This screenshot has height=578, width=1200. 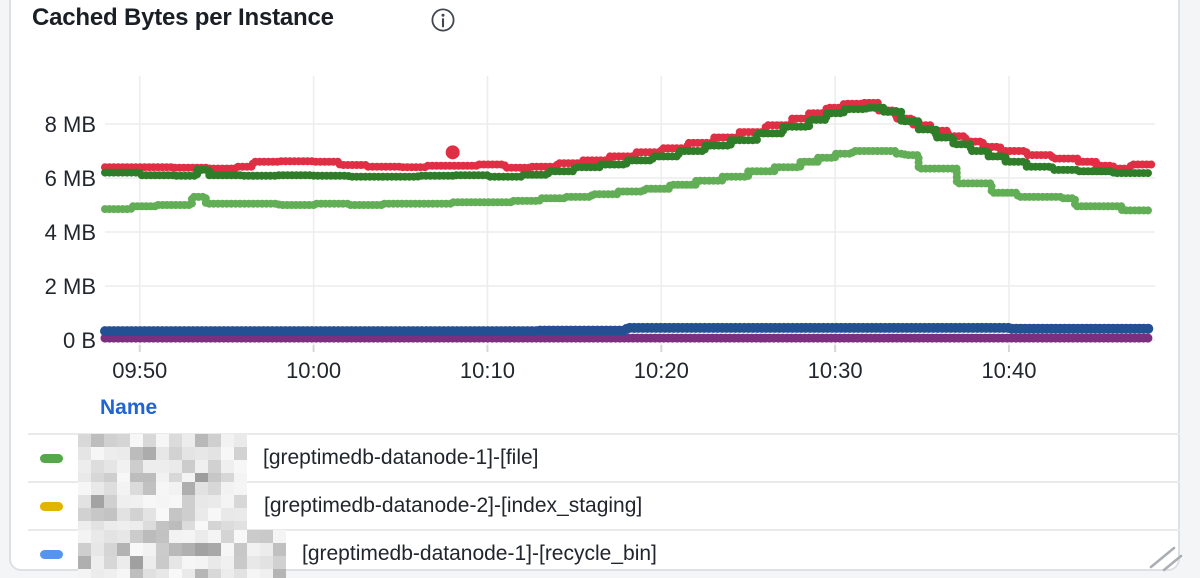 What do you see at coordinates (183, 17) in the screenshot?
I see `panel-title: Cached Bytes per Instance` at bounding box center [183, 17].